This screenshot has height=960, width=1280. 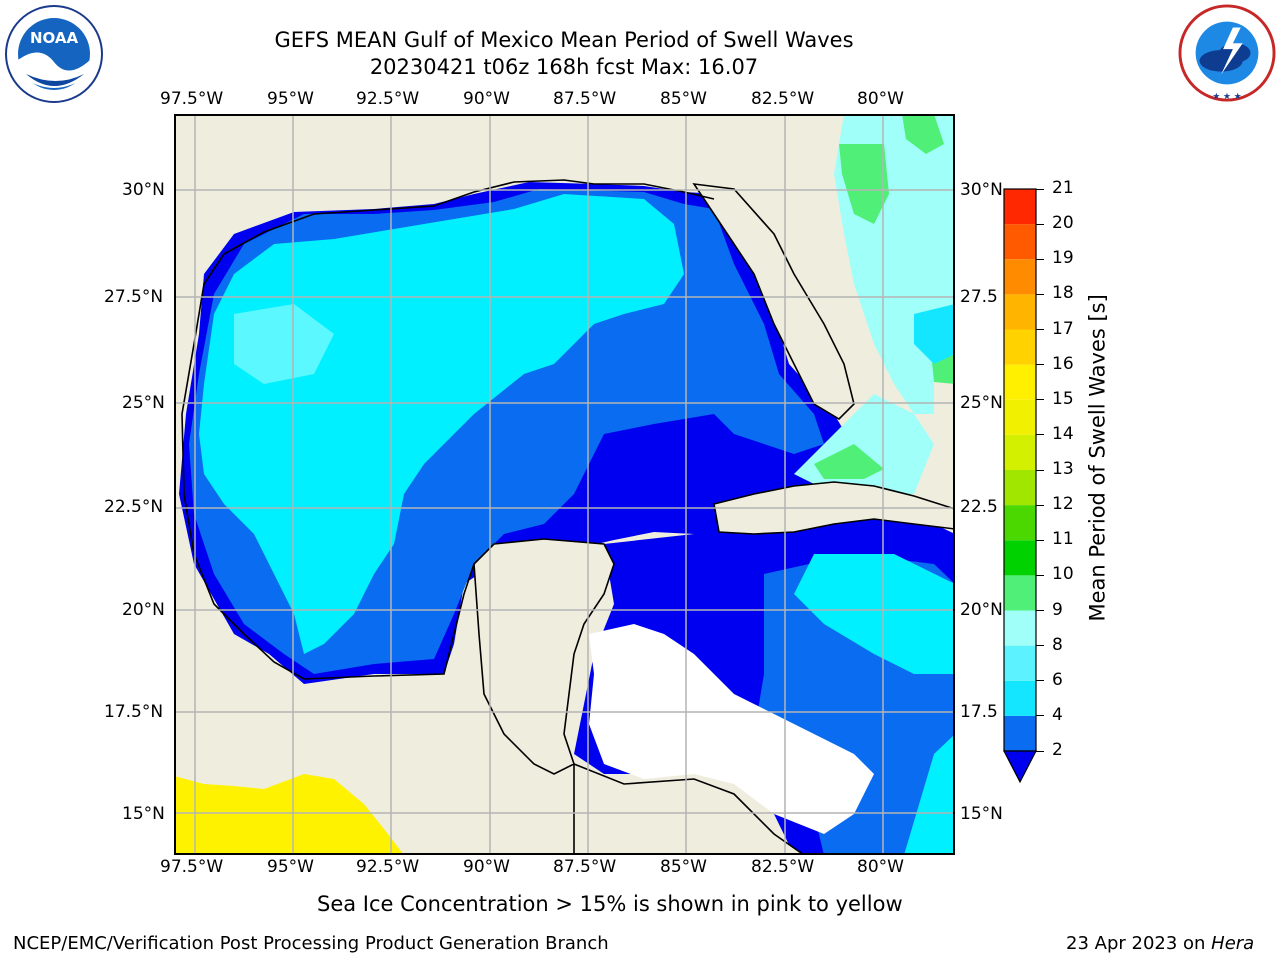 I want to click on lon-label-top: 85°W, so click(x=683, y=99).